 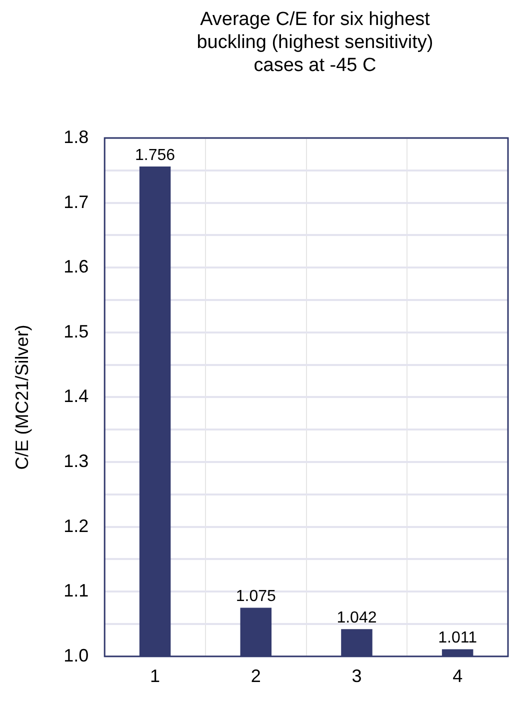 I want to click on data-label: 1.042, so click(x=356, y=618).